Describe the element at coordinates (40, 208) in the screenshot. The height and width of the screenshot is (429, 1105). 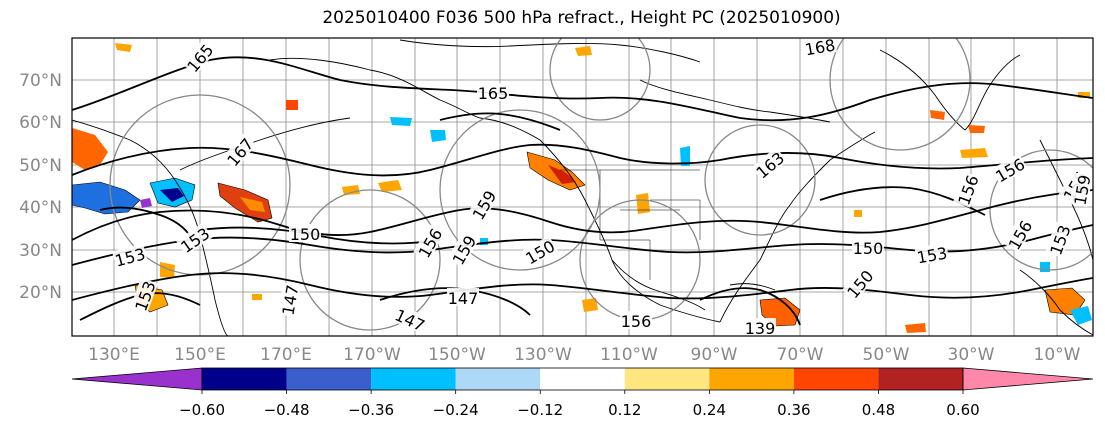
I see `lat-label: 40°N` at that location.